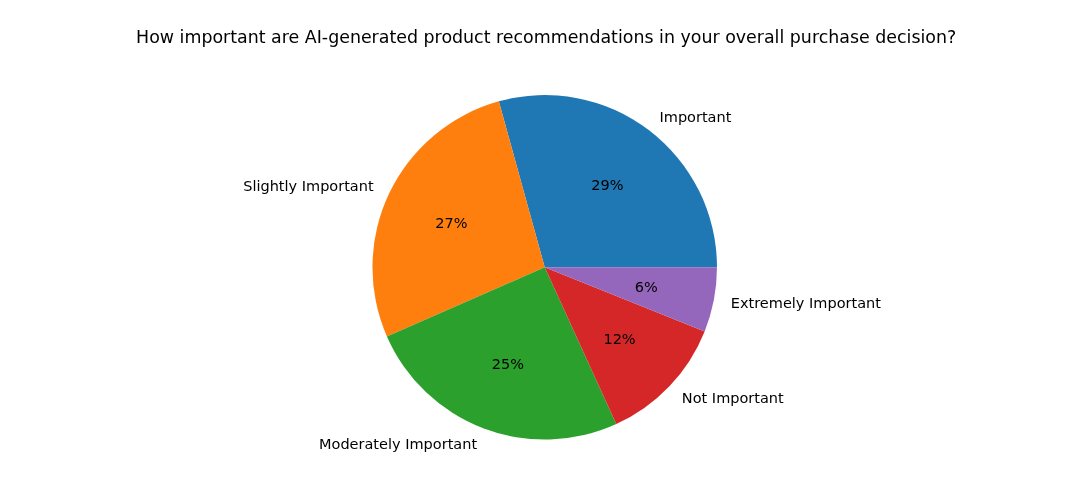 Image resolution: width=1073 pixels, height=496 pixels. Describe the element at coordinates (733, 398) in the screenshot. I see `slice-label: Not Important` at that location.